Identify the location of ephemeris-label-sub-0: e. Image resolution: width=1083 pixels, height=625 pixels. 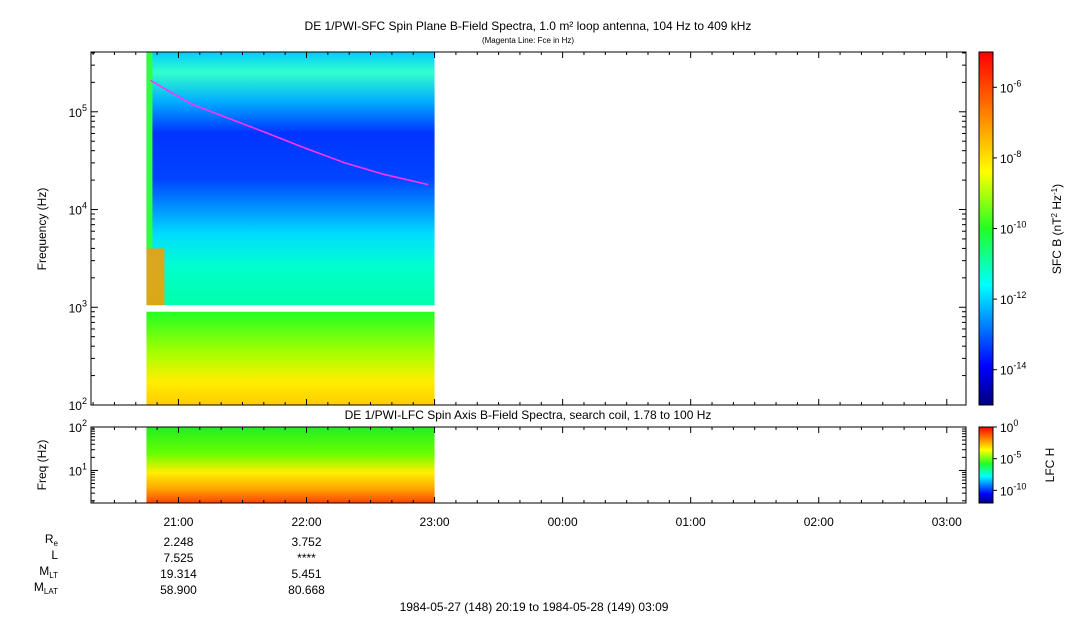
(56, 543).